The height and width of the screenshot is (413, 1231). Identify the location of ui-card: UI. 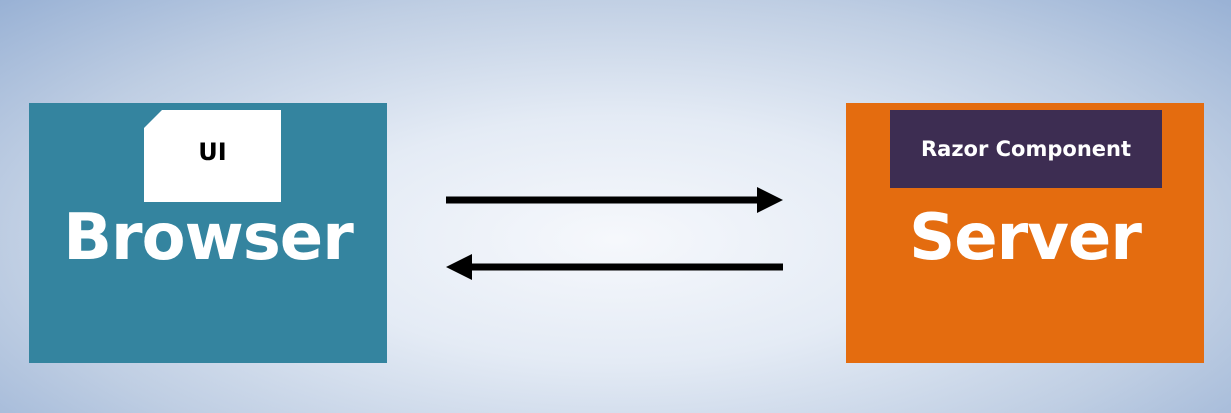
(212, 156).